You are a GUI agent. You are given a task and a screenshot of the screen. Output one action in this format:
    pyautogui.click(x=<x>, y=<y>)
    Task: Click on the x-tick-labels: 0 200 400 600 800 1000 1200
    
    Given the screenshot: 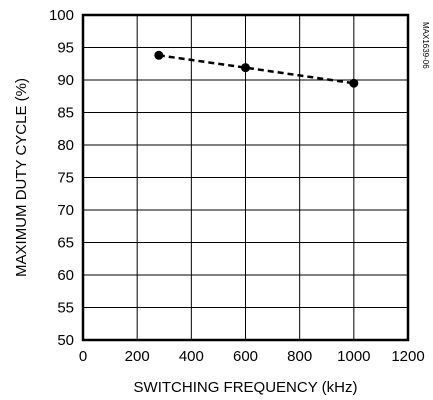 What is the action you would take?
    pyautogui.click(x=252, y=356)
    